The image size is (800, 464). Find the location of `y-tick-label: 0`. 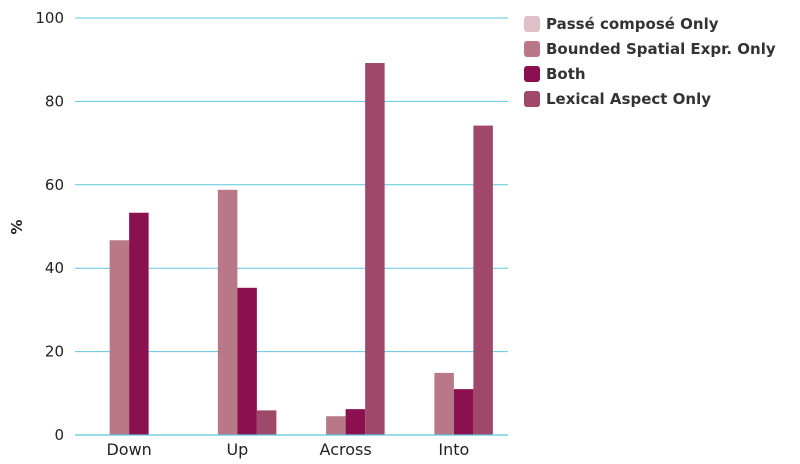

y-tick-label: 0 is located at coordinates (59, 435).